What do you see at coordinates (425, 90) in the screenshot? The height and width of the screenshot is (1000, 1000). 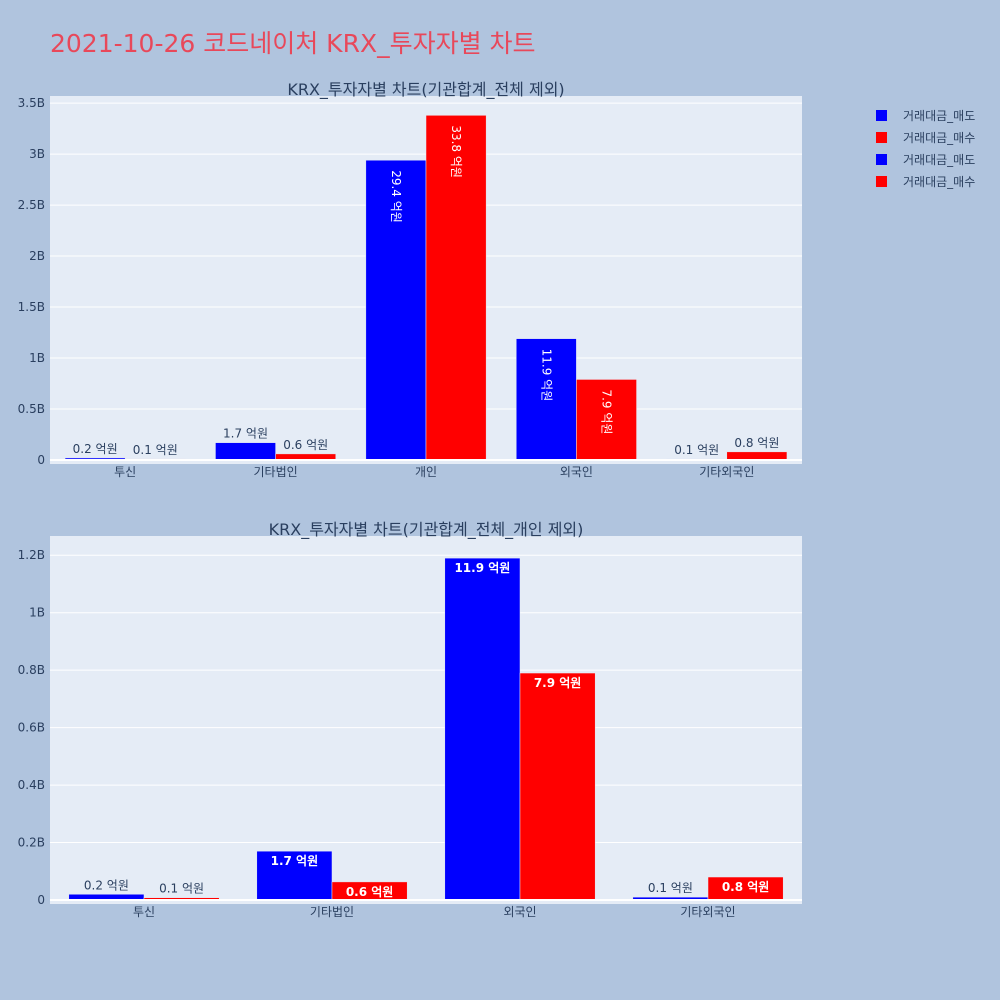 I see `chart-title: KRX_투자자별 차트(기관합계_전체 제외)` at bounding box center [425, 90].